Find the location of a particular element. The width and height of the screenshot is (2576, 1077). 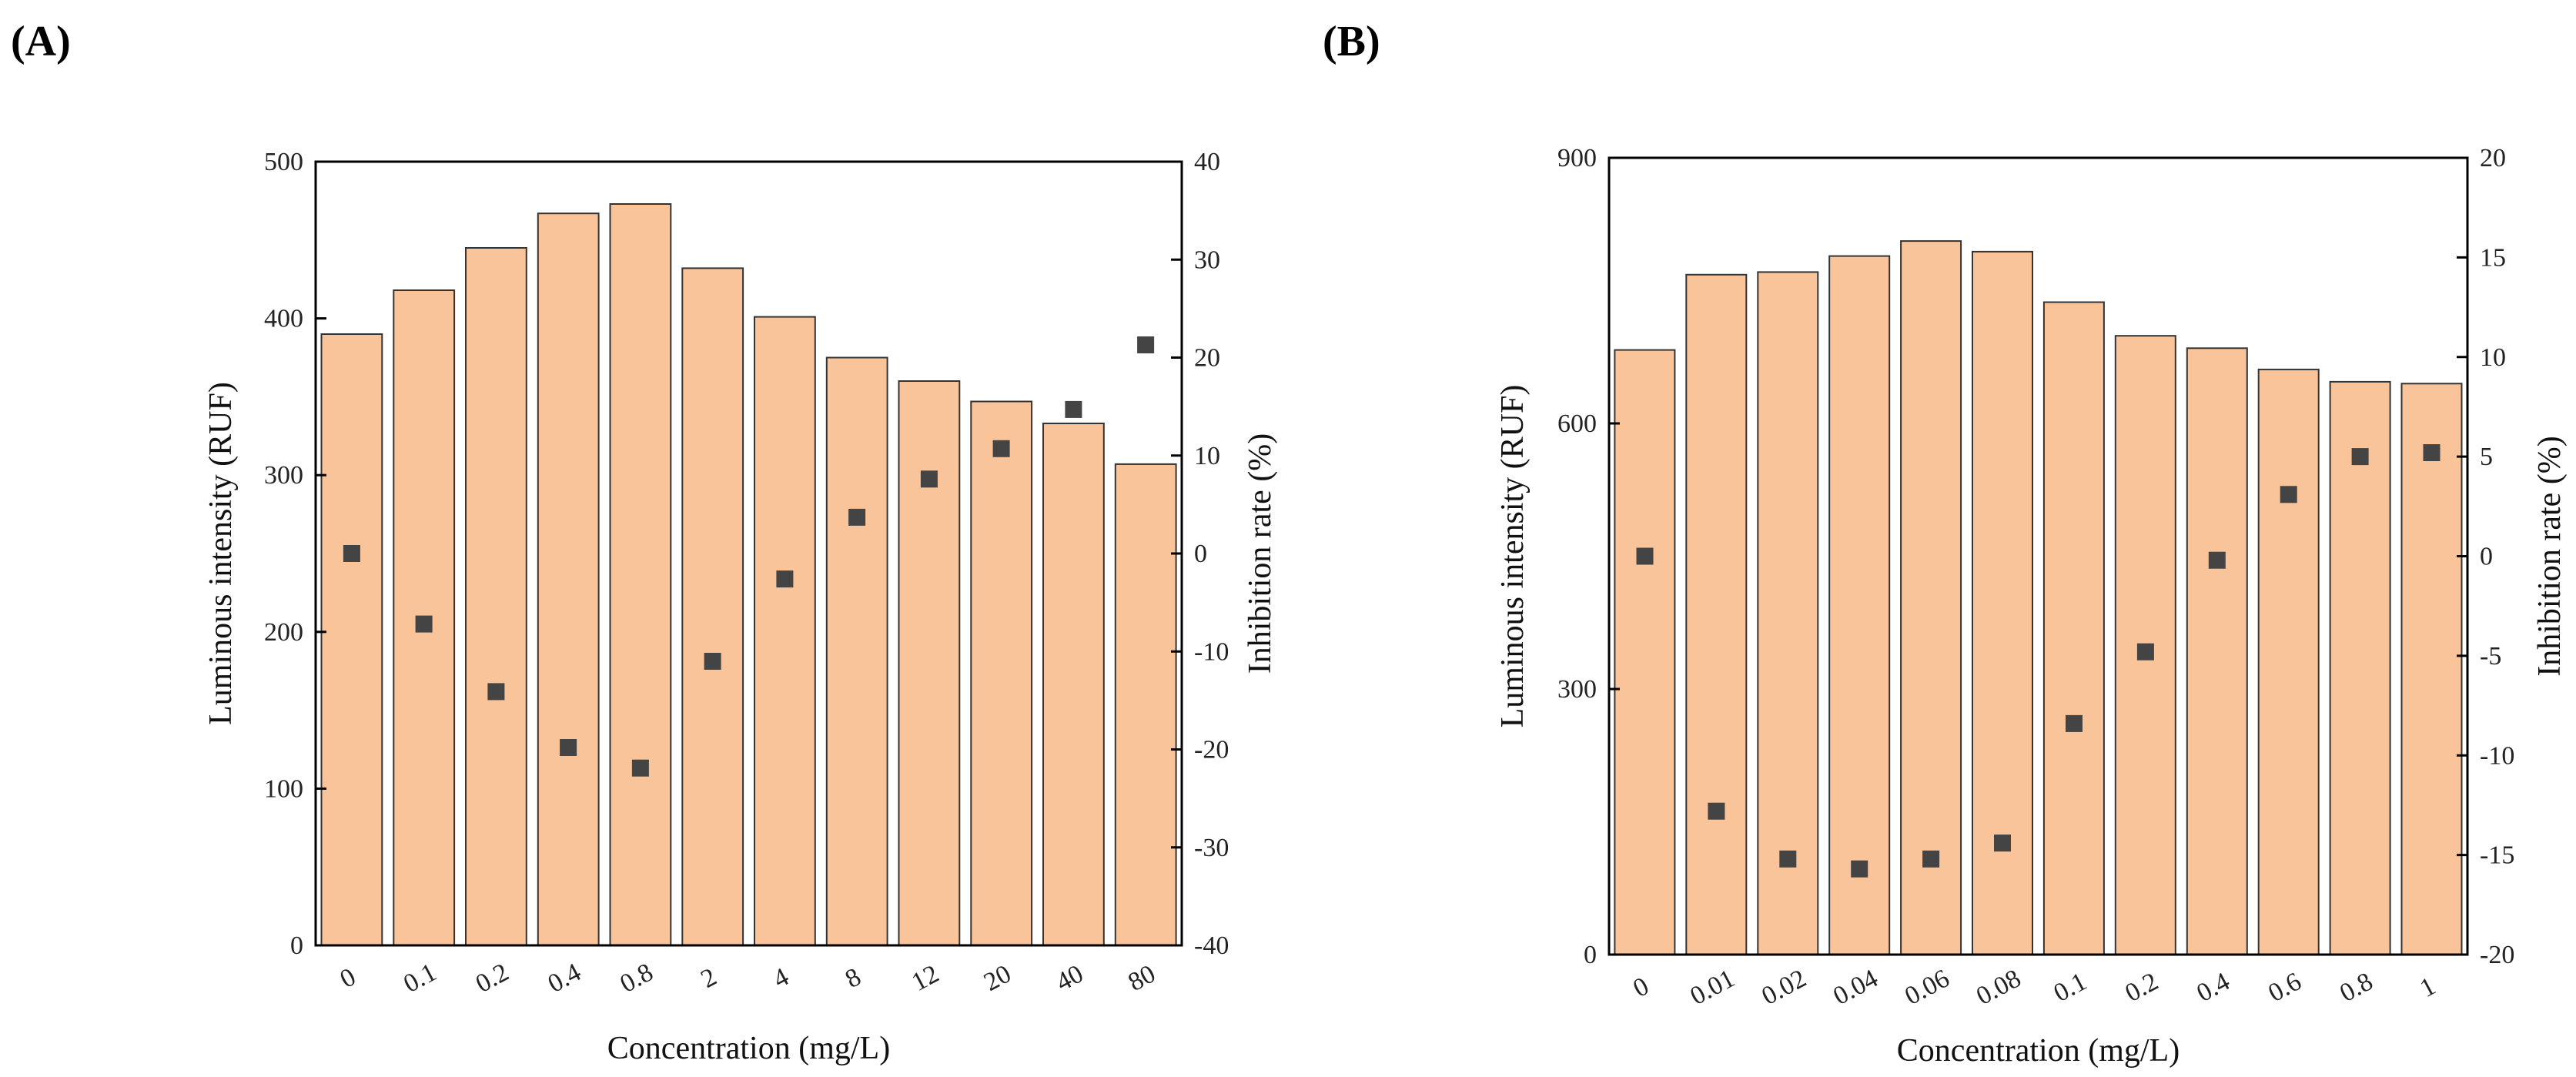

y2-tick-label: -20 is located at coordinates (2497, 955).